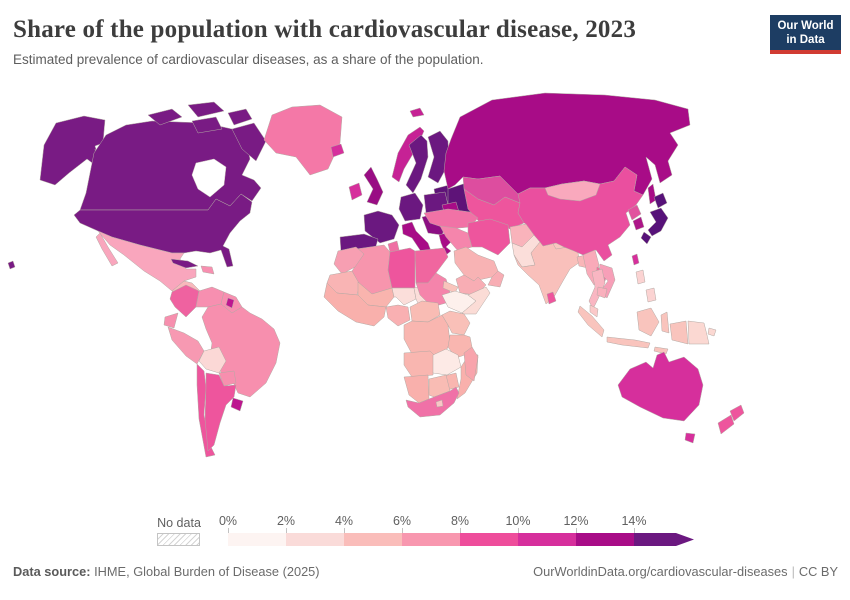  I want to click on region-tasmania, so click(690, 438).